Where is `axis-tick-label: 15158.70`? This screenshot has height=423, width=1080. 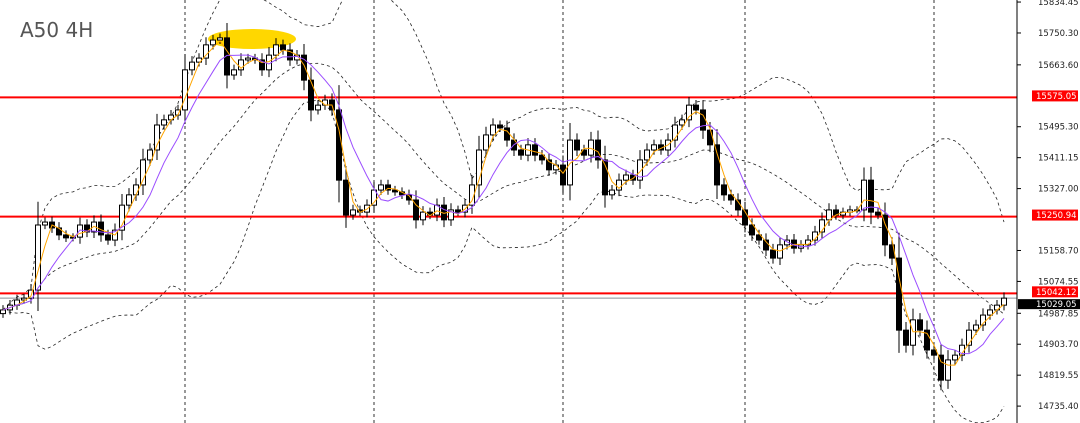
axis-tick-label: 15158.70 is located at coordinates (1058, 251).